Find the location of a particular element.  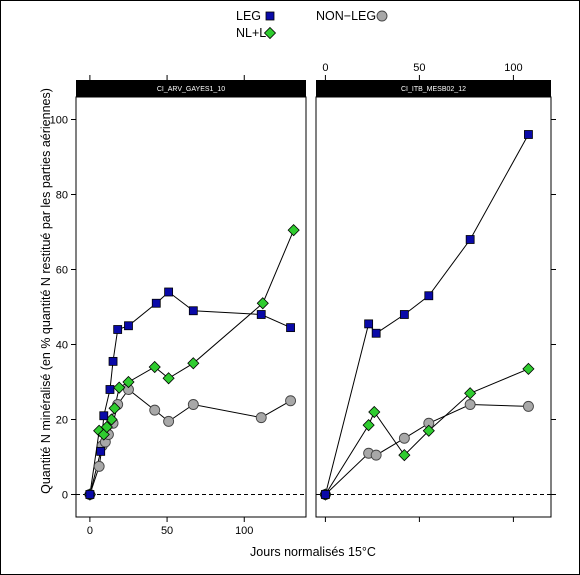

legend-label: NL+L is located at coordinates (251, 33).